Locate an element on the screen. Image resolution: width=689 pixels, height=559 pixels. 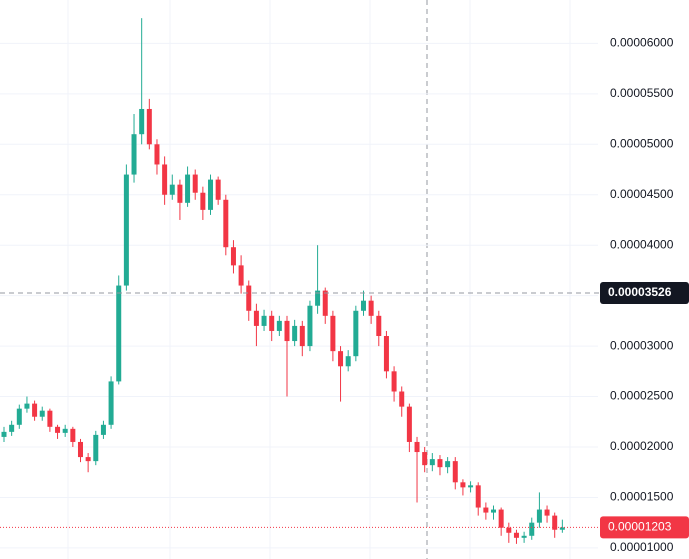
y-tick-label: 0.00005000 is located at coordinates (642, 143).